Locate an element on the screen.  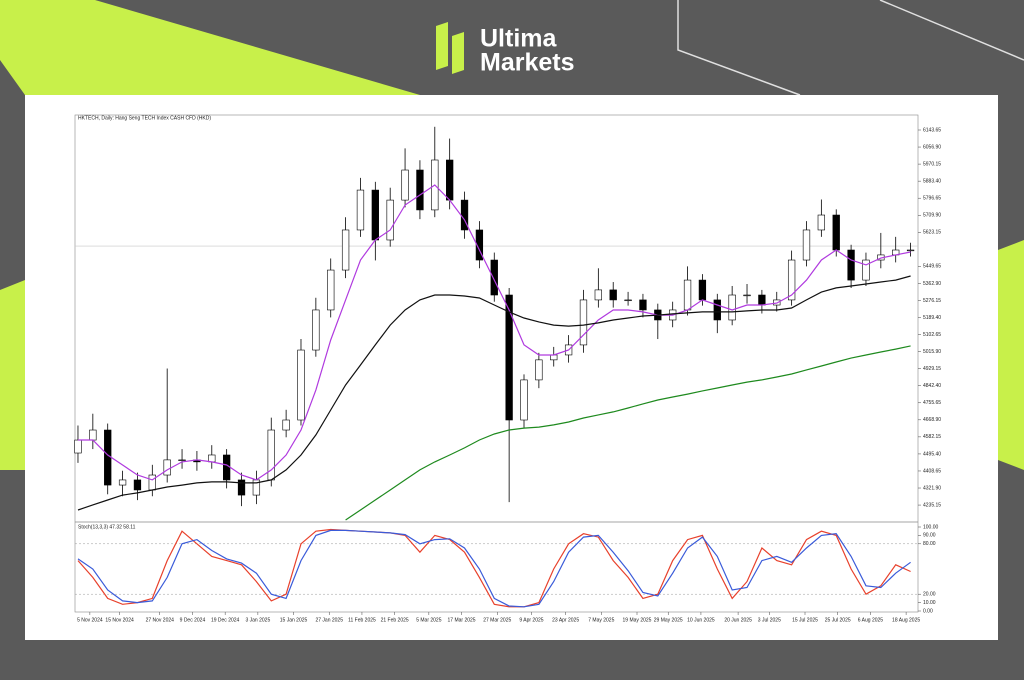
y-tick-label: 5276.15 is located at coordinates (932, 301).